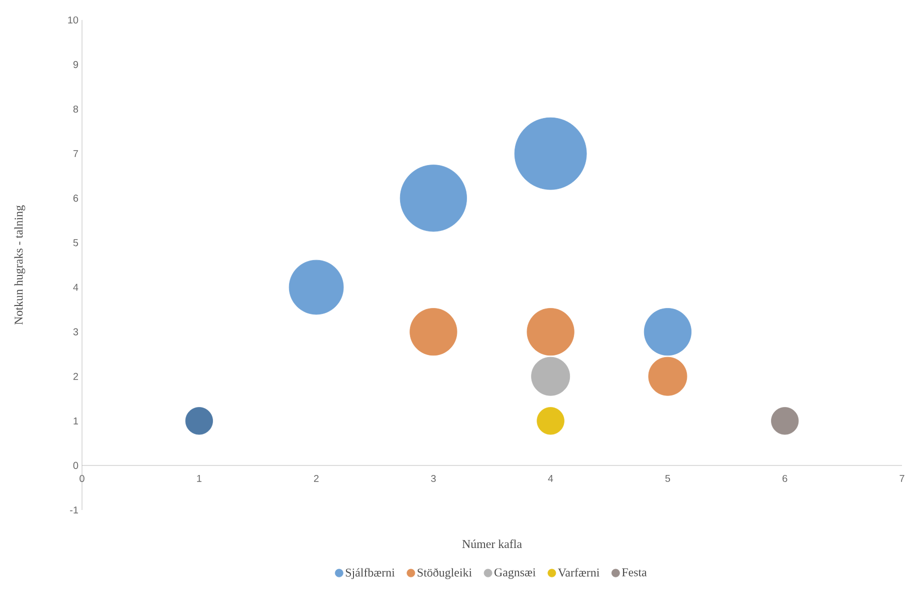  Describe the element at coordinates (370, 574) in the screenshot. I see `legend-label: Sjálfbærni` at that location.